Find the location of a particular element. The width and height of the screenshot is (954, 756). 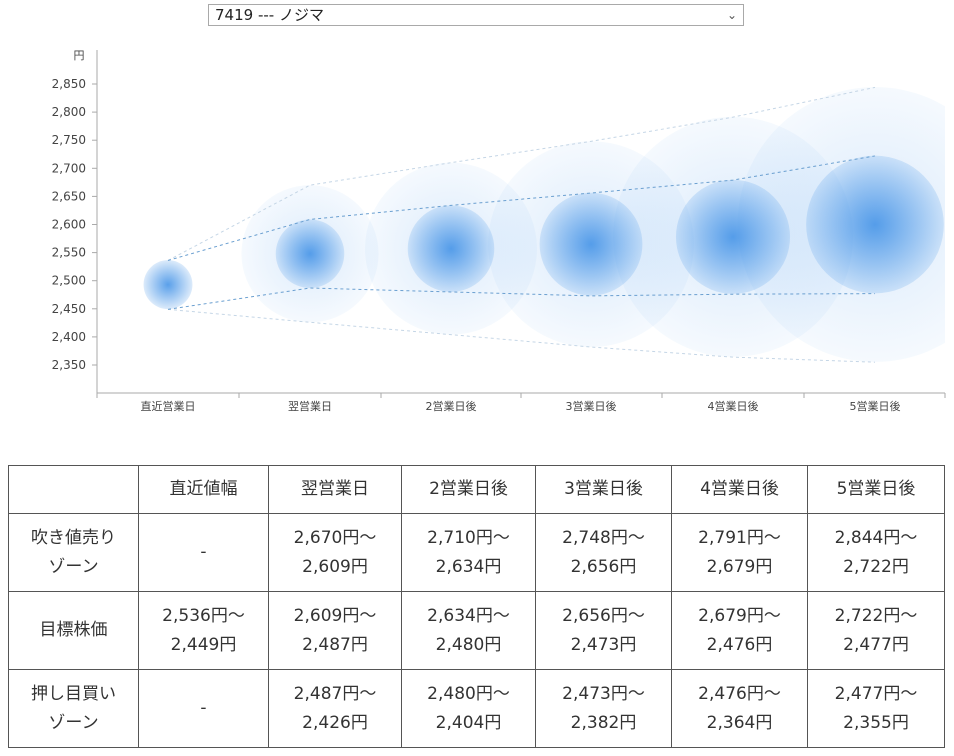

cell-text: 2,473円～ is located at coordinates (603, 693).